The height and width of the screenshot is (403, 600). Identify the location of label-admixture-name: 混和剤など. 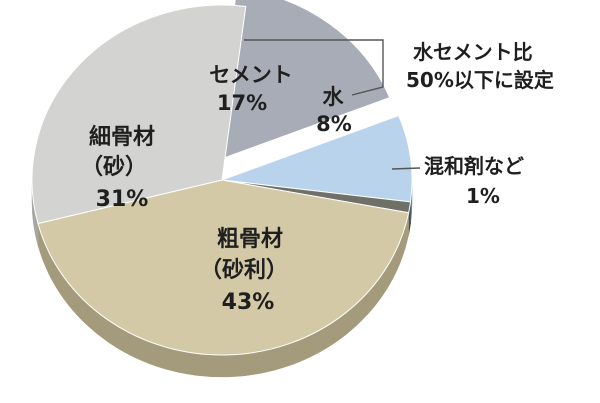
(474, 166).